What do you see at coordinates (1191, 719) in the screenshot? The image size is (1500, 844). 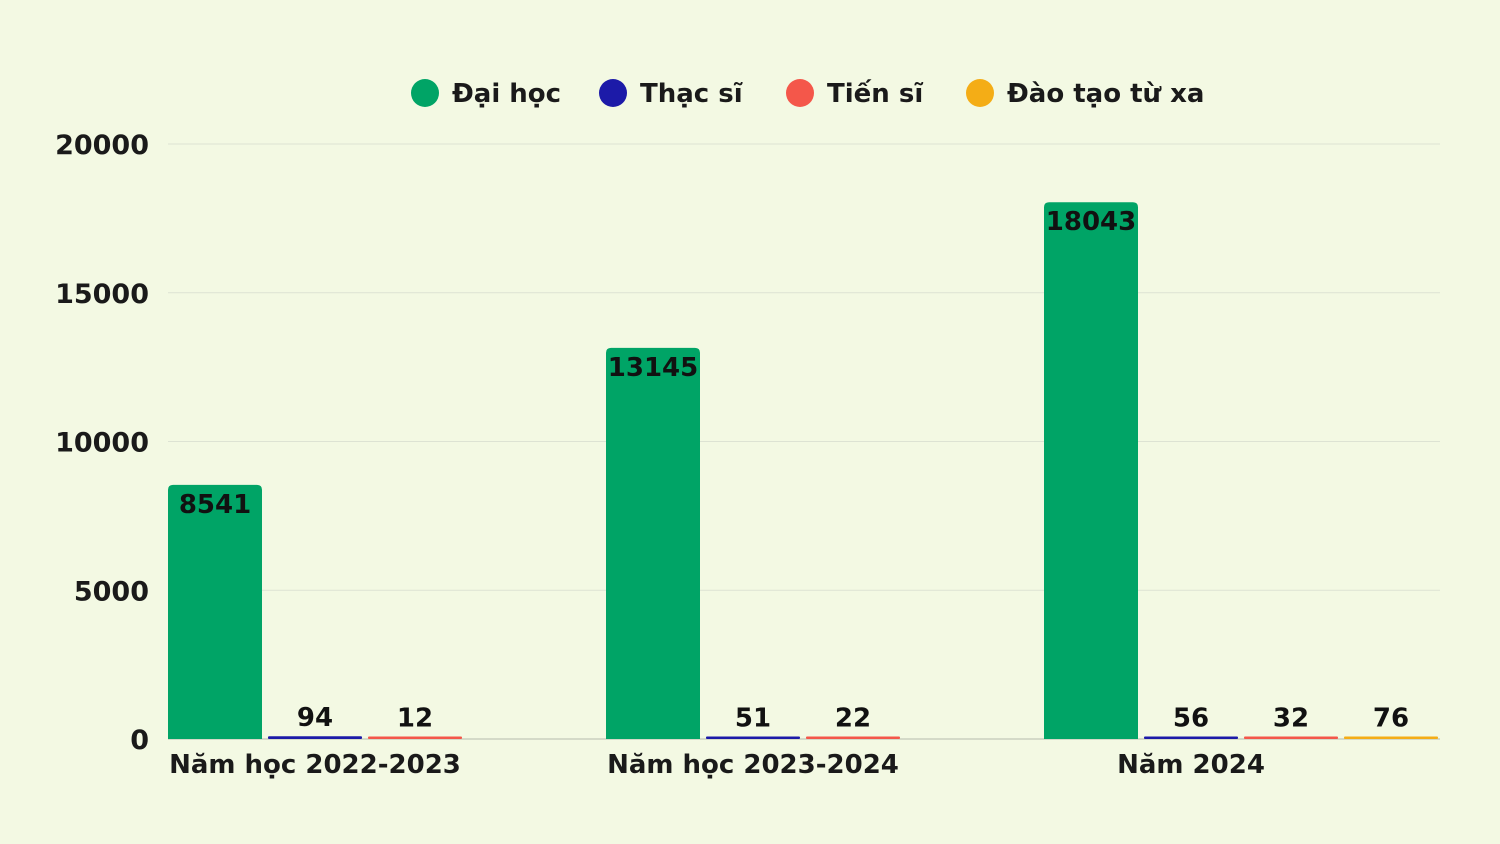 I see `data-label: 56` at bounding box center [1191, 719].